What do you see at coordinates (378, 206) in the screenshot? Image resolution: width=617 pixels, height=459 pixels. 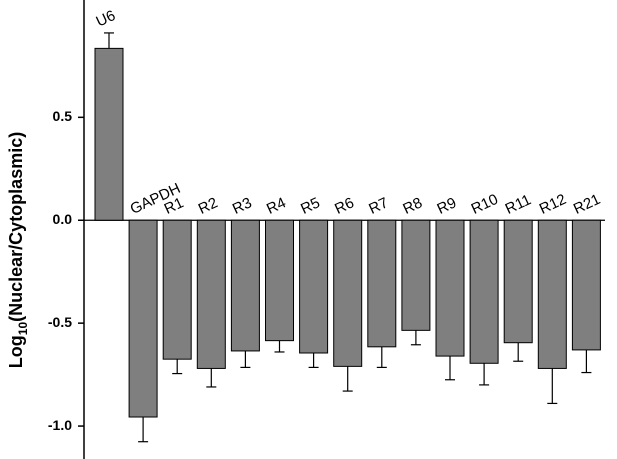 I see `category-label: R7` at bounding box center [378, 206].